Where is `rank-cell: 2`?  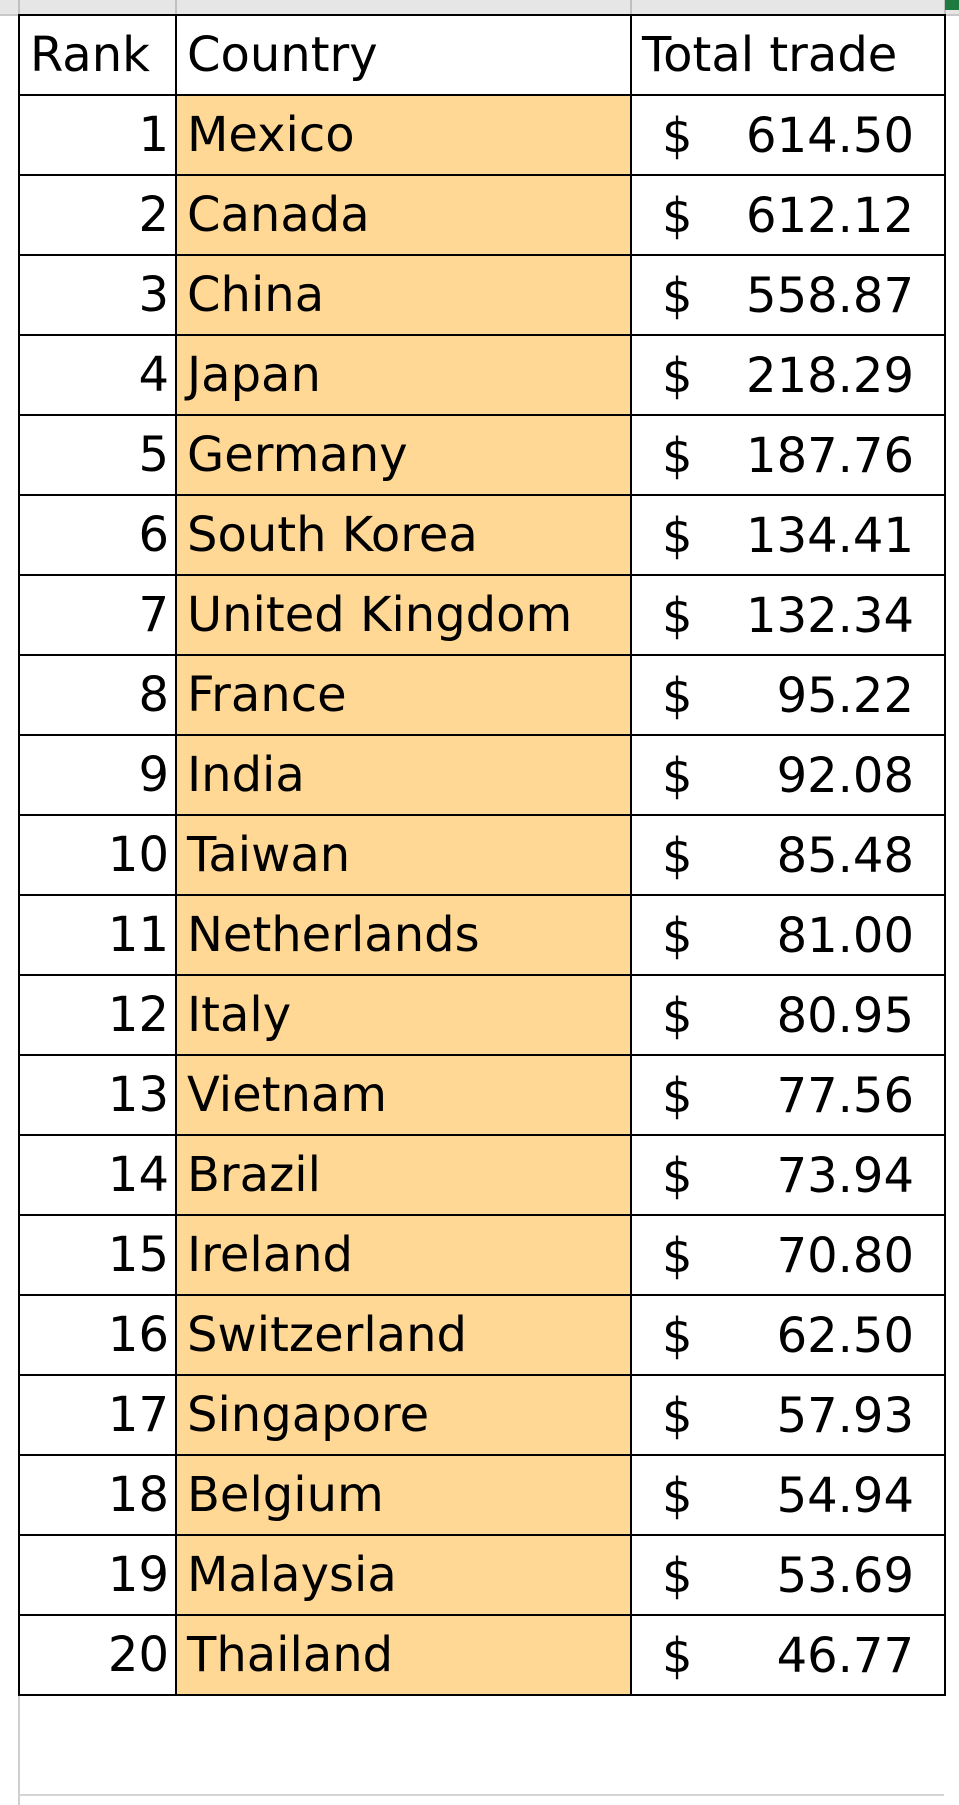
rank-cell: 2 is located at coordinates (97, 215).